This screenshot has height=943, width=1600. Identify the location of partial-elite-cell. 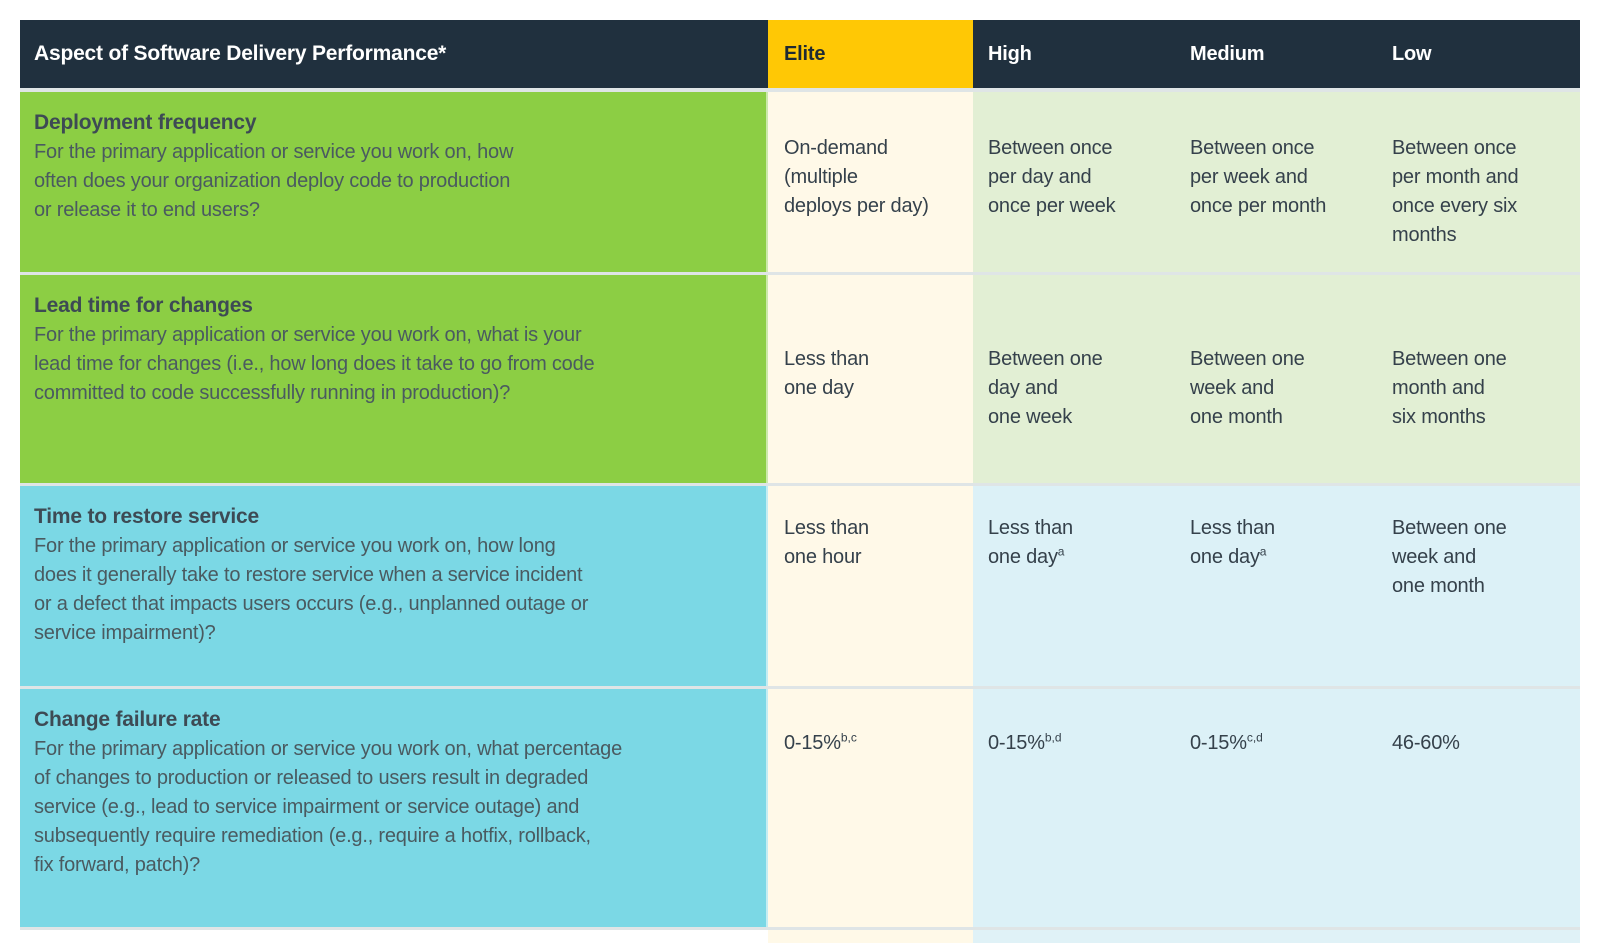
(870, 936).